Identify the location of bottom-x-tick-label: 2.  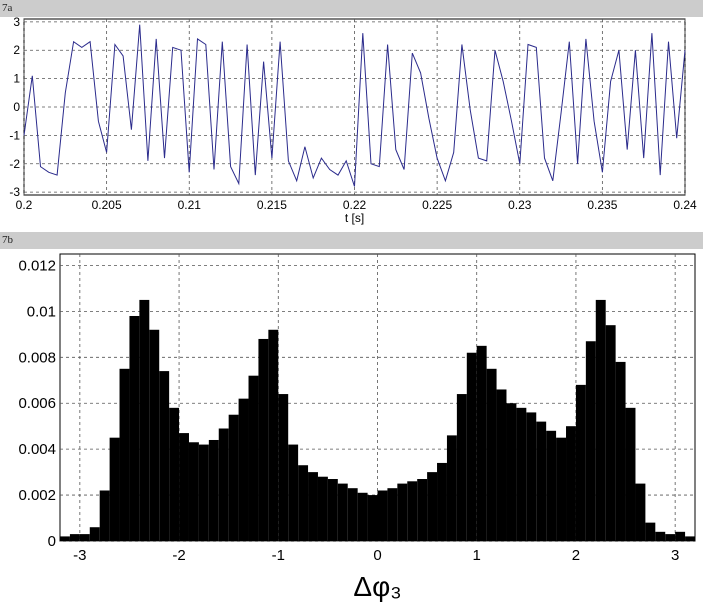
(576, 555).